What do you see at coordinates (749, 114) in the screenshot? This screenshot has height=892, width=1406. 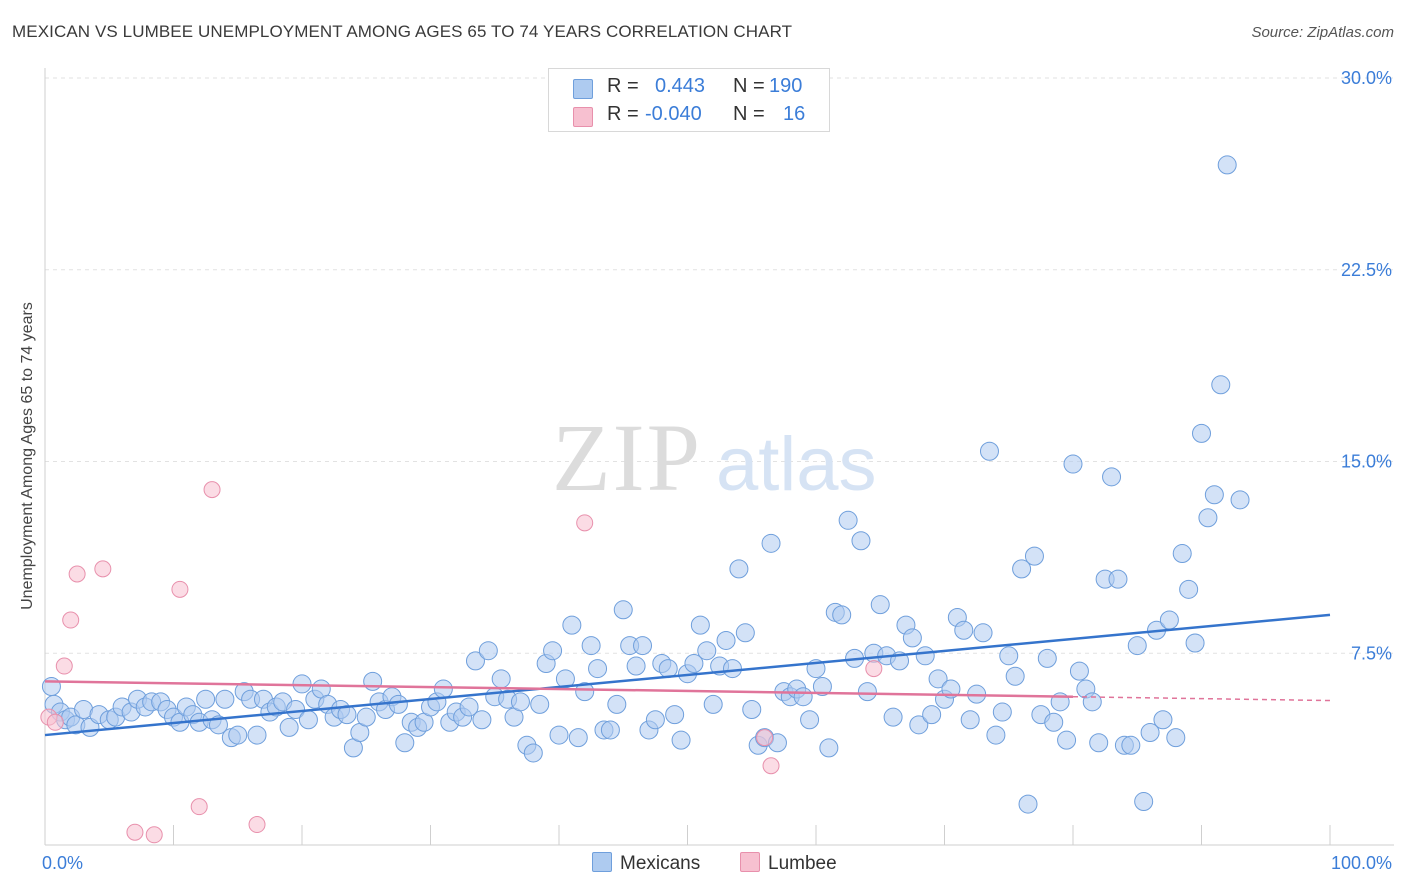 I see `legend-n-label: N =` at bounding box center [749, 114].